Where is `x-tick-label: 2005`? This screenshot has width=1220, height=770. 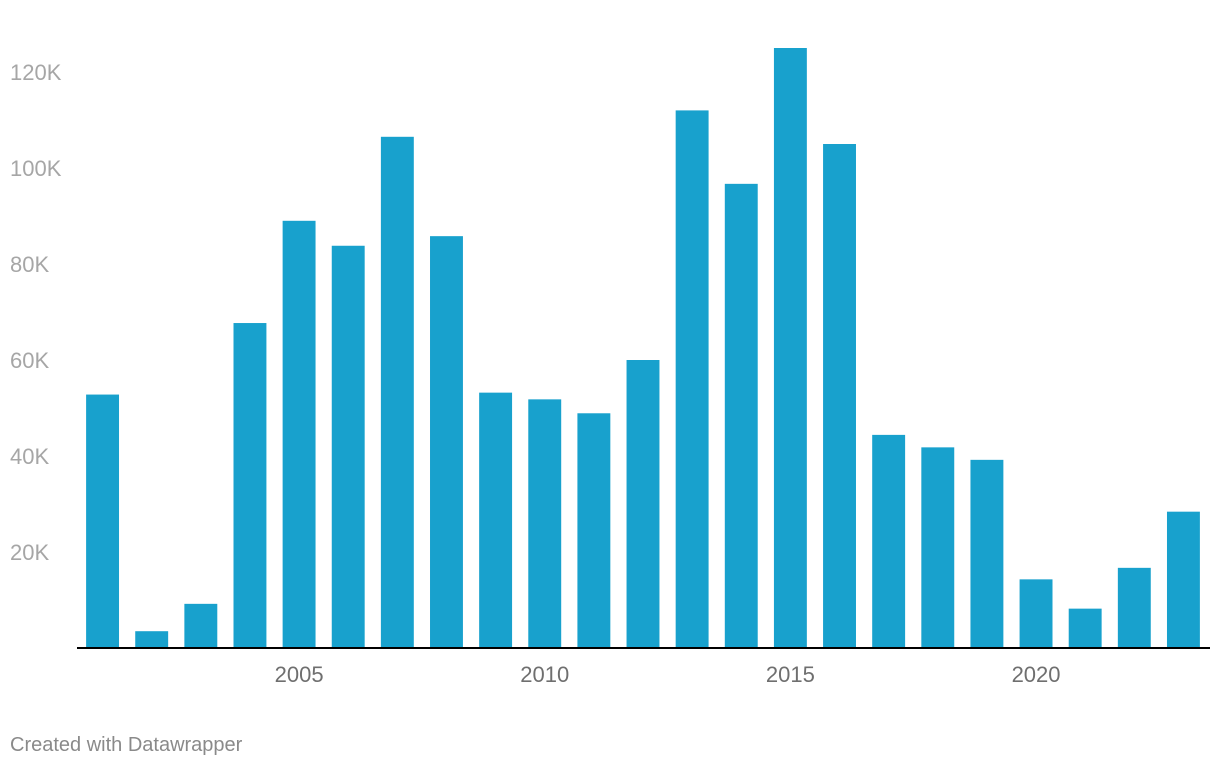 x-tick-label: 2005 is located at coordinates (299, 674).